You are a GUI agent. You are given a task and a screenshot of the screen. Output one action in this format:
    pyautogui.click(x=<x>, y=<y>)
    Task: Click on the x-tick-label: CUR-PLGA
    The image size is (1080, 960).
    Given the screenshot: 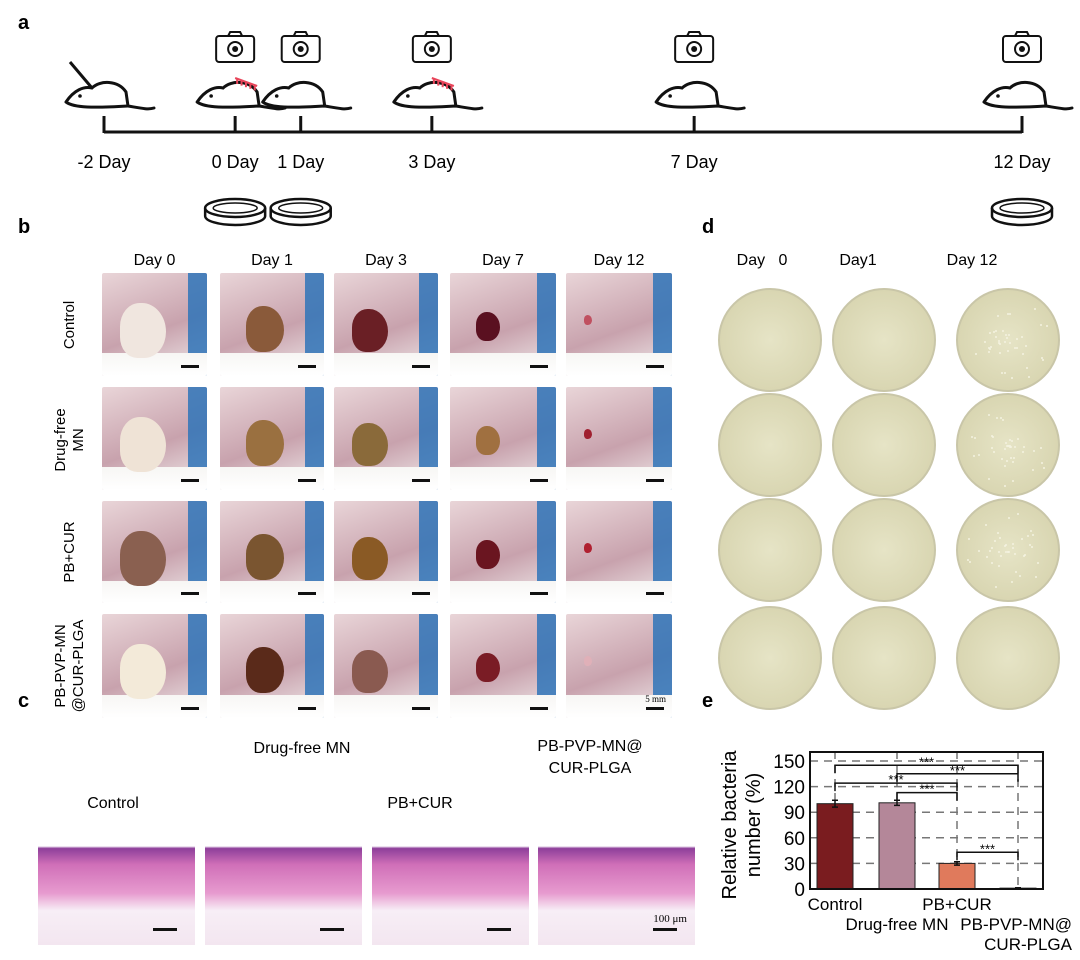 What is the action you would take?
    pyautogui.click(x=1028, y=944)
    